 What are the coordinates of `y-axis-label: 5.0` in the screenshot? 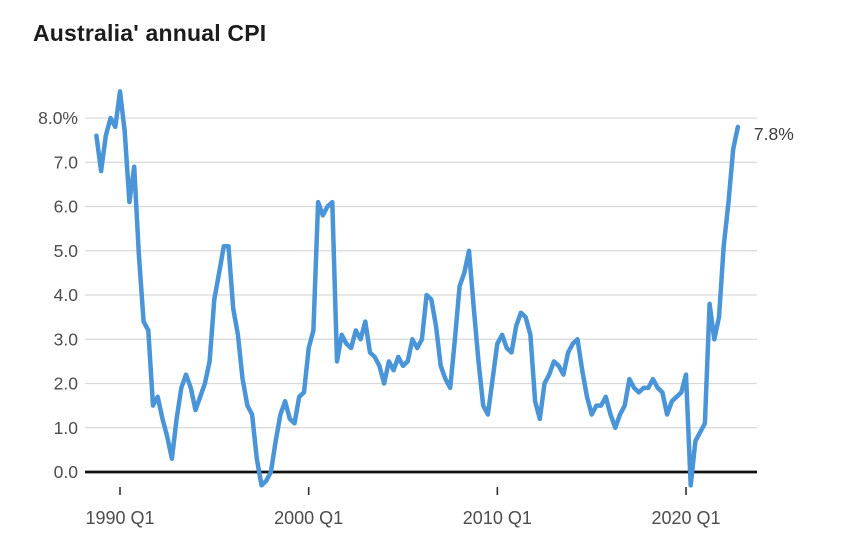 It's located at (66, 251).